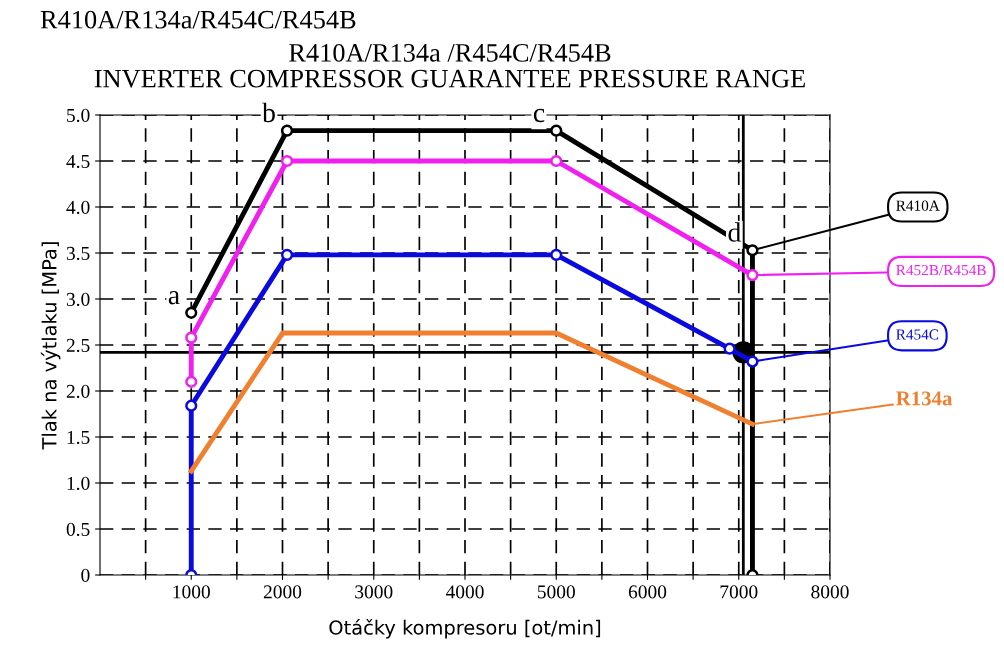  I want to click on y-tick-label: 4.0, so click(78, 207).